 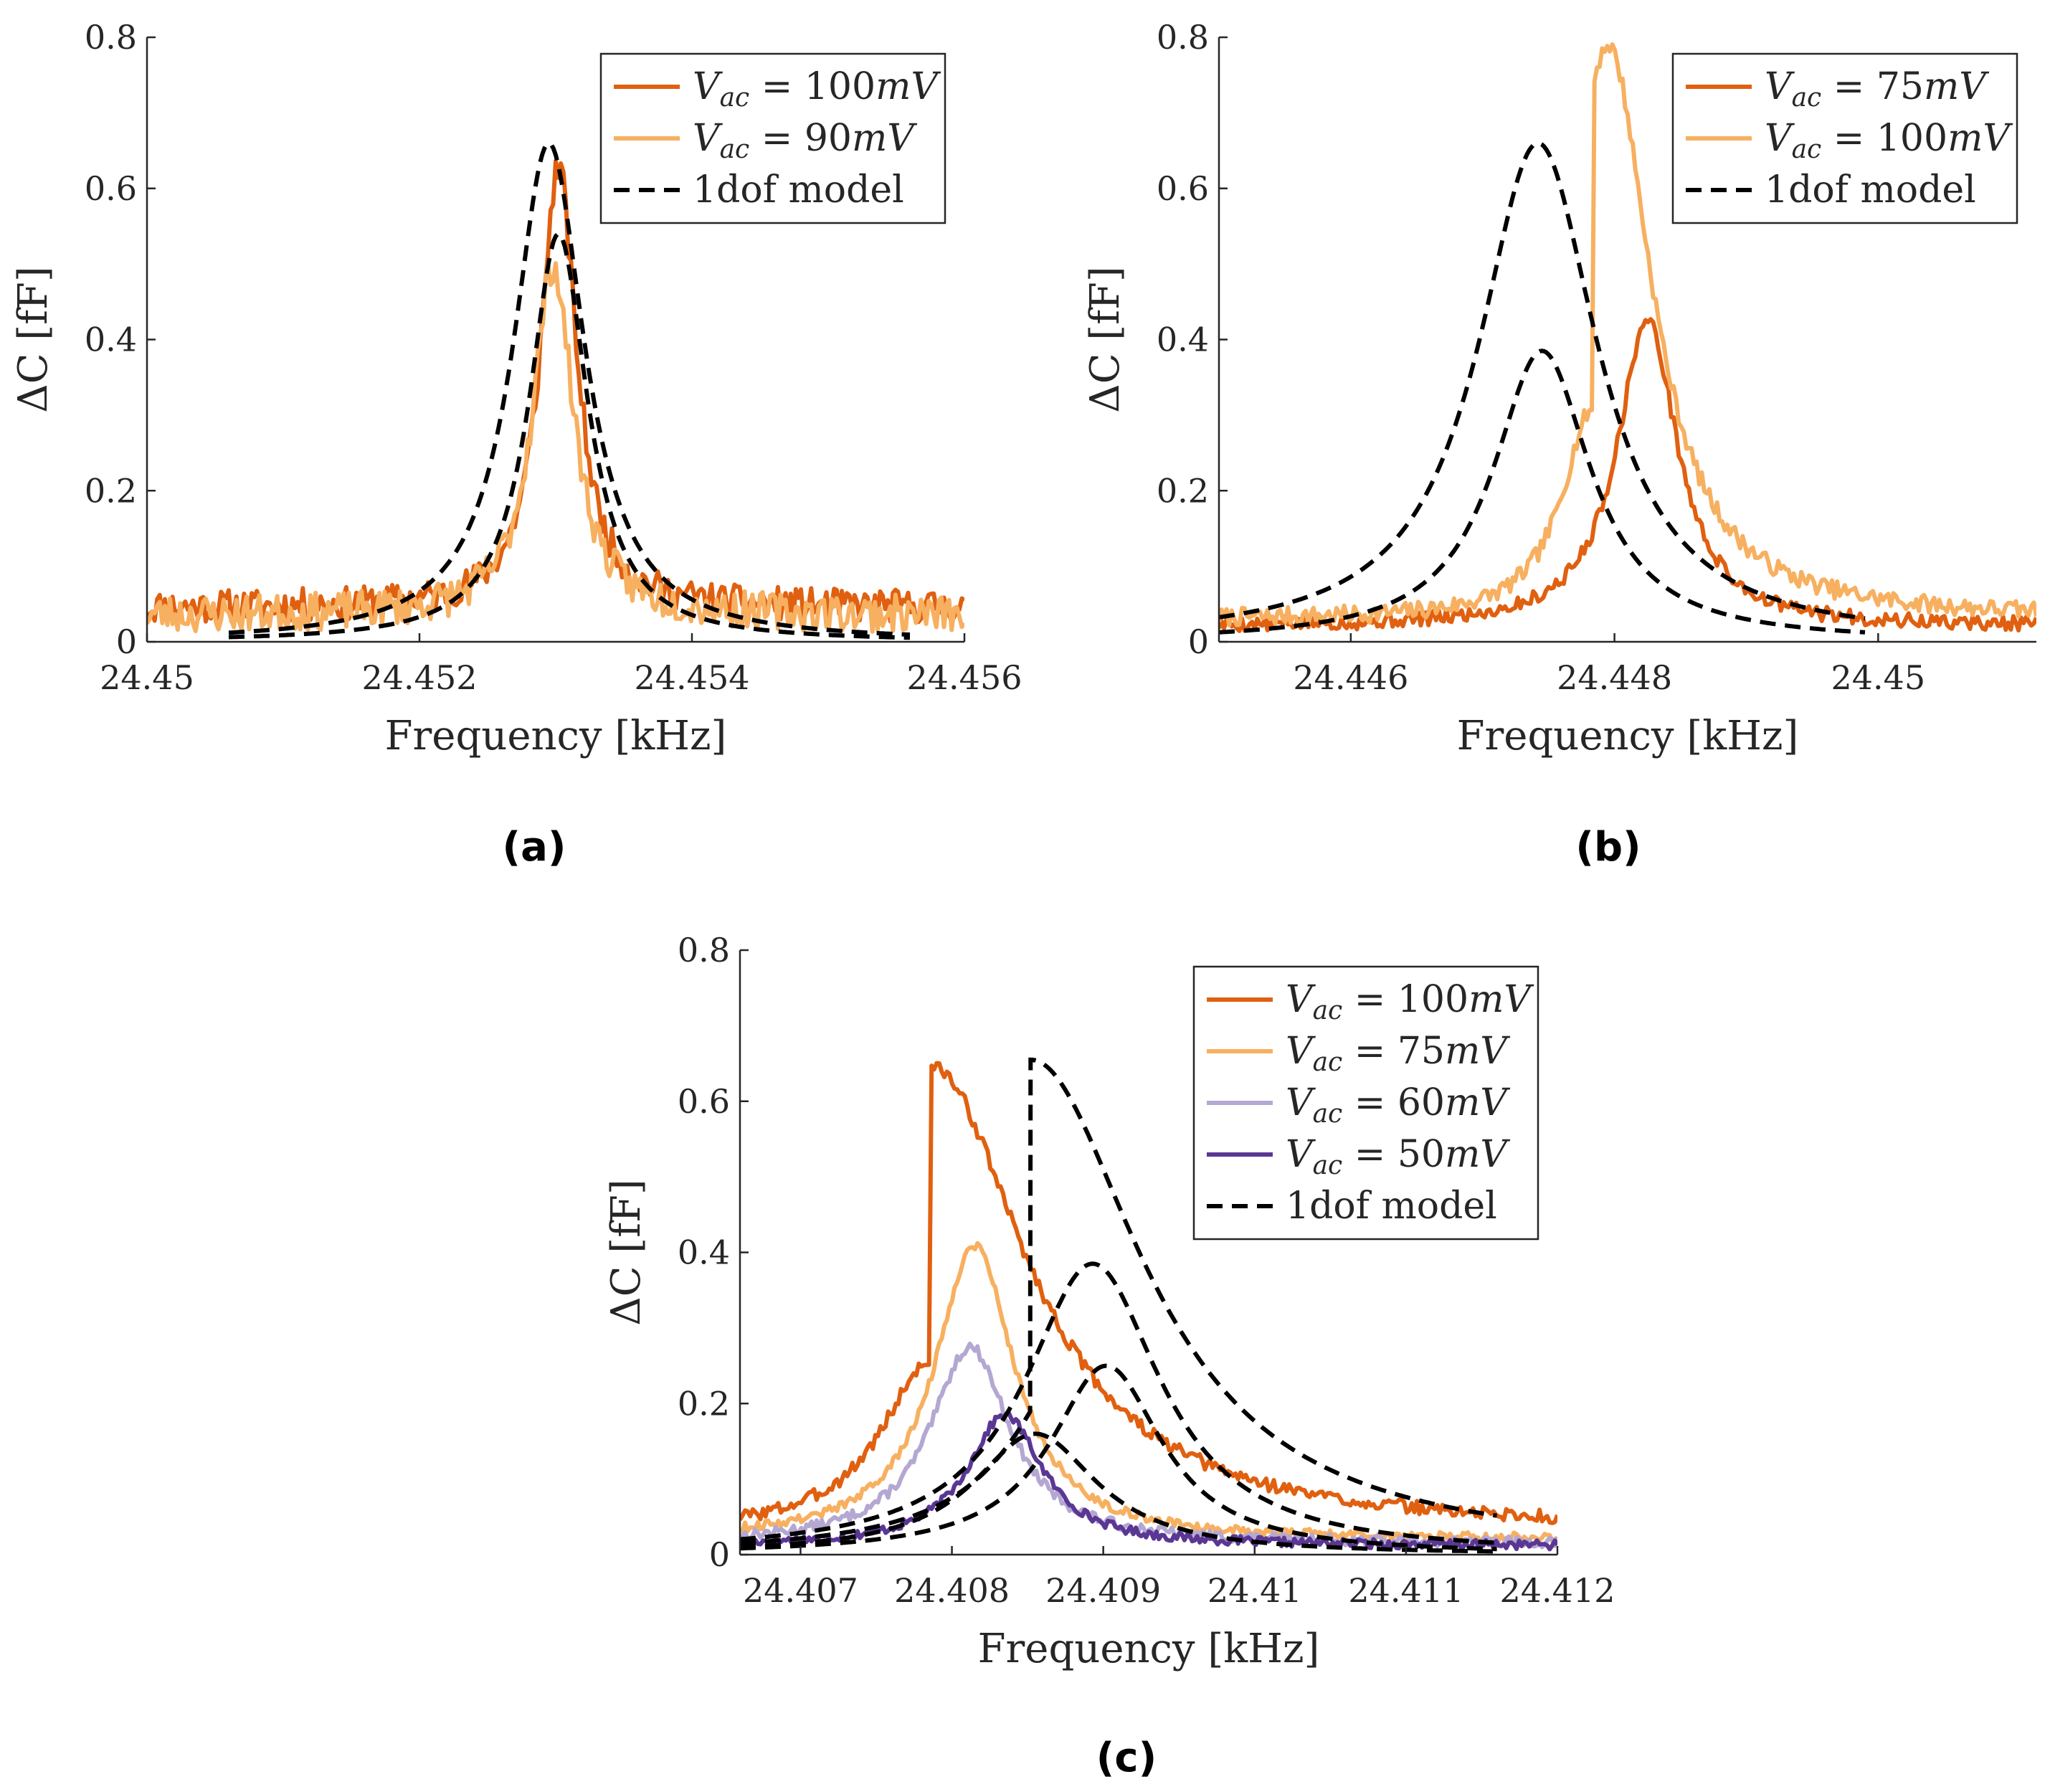 What do you see at coordinates (952, 1590) in the screenshot?
I see `x-tick-label: 24.408` at bounding box center [952, 1590].